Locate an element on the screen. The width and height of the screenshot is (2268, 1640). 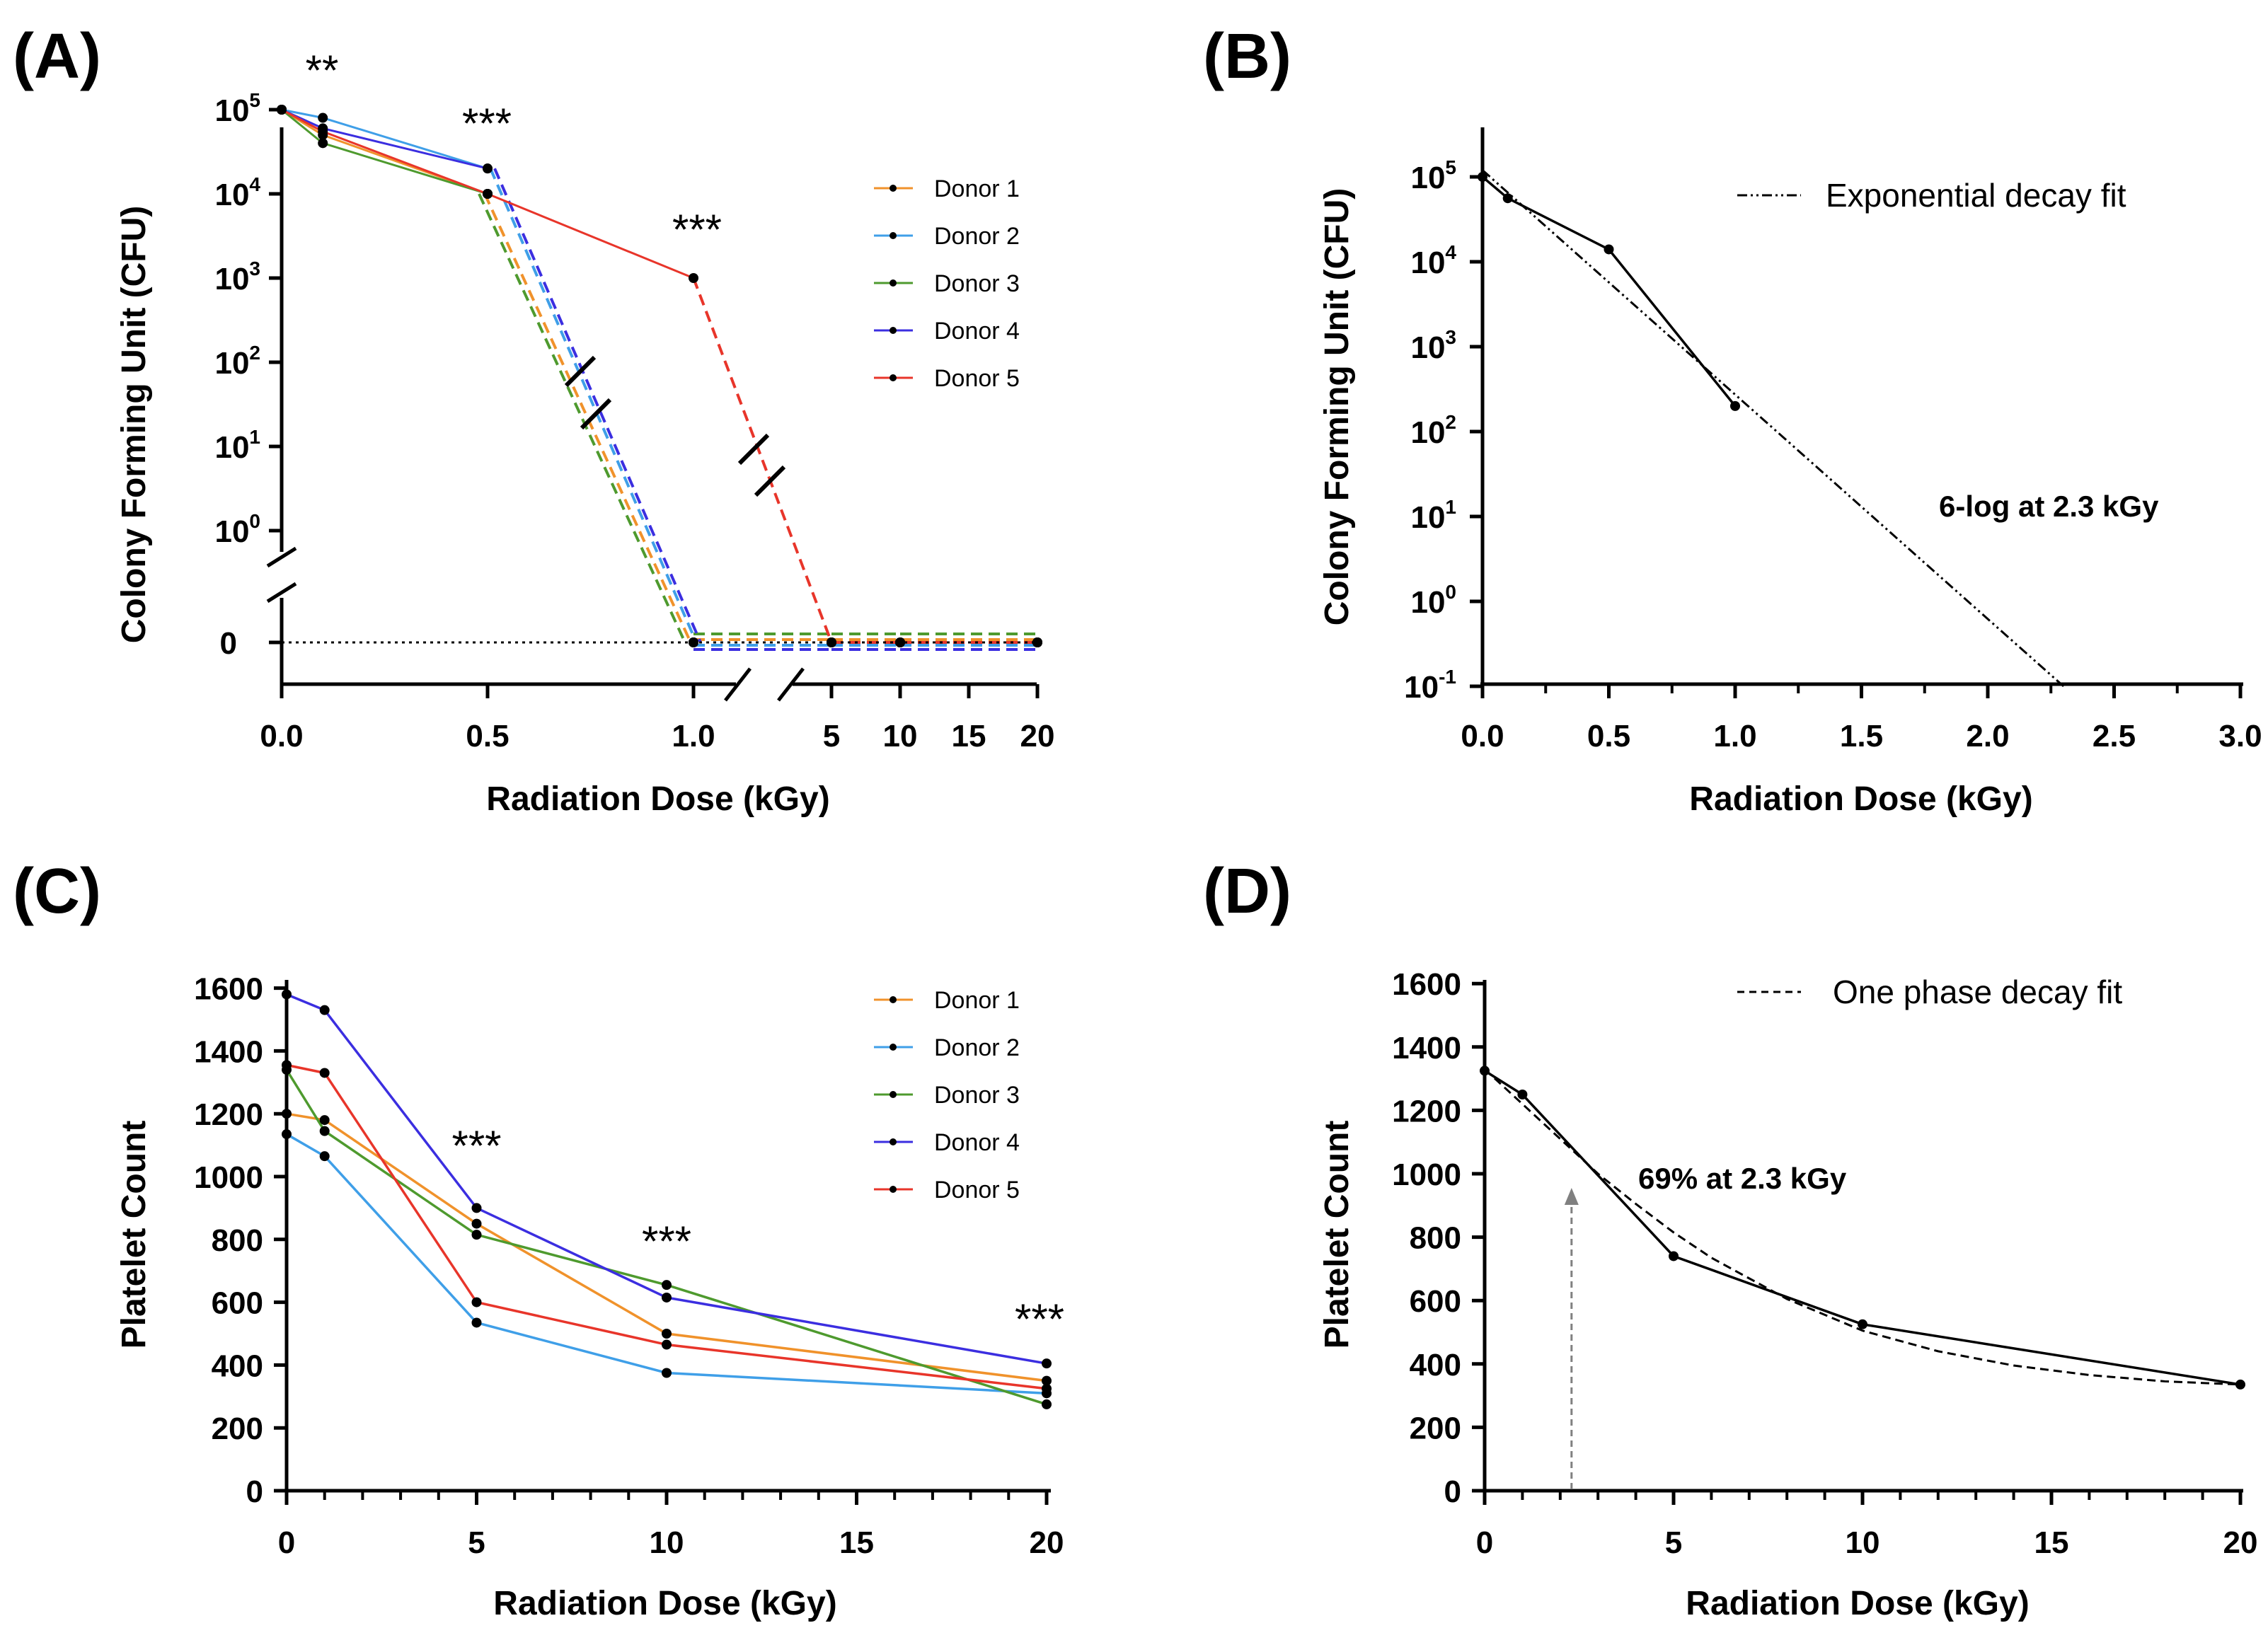
panel-b-legend-label: Exponential decay fit is located at coordinates (1976, 195).